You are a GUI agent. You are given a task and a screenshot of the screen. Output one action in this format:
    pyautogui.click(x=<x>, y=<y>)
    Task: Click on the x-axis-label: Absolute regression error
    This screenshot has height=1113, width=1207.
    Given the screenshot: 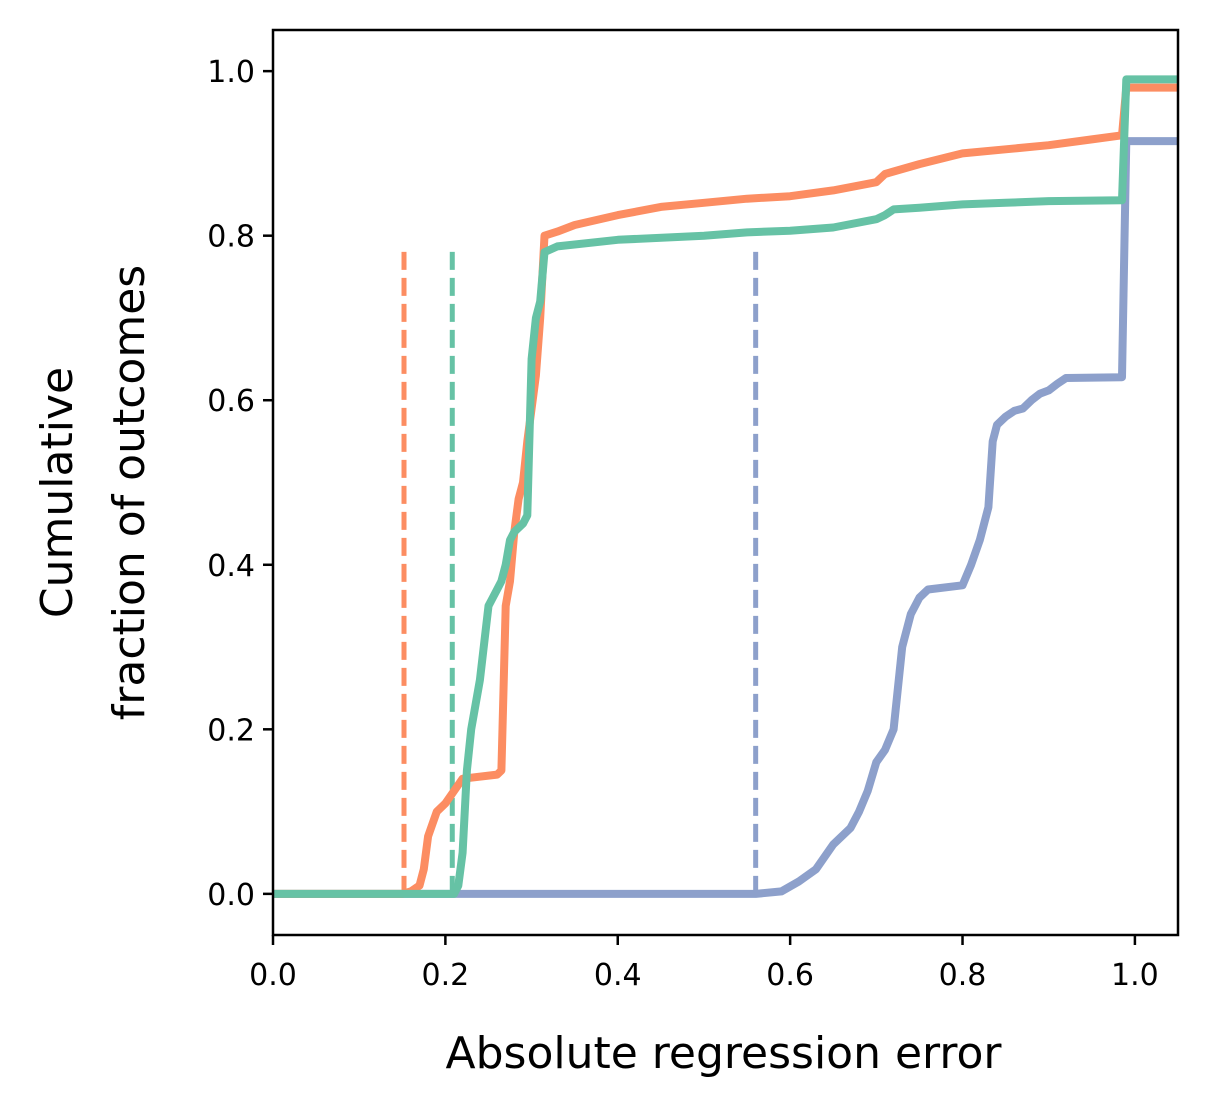 What is the action you would take?
    pyautogui.click(x=724, y=1053)
    